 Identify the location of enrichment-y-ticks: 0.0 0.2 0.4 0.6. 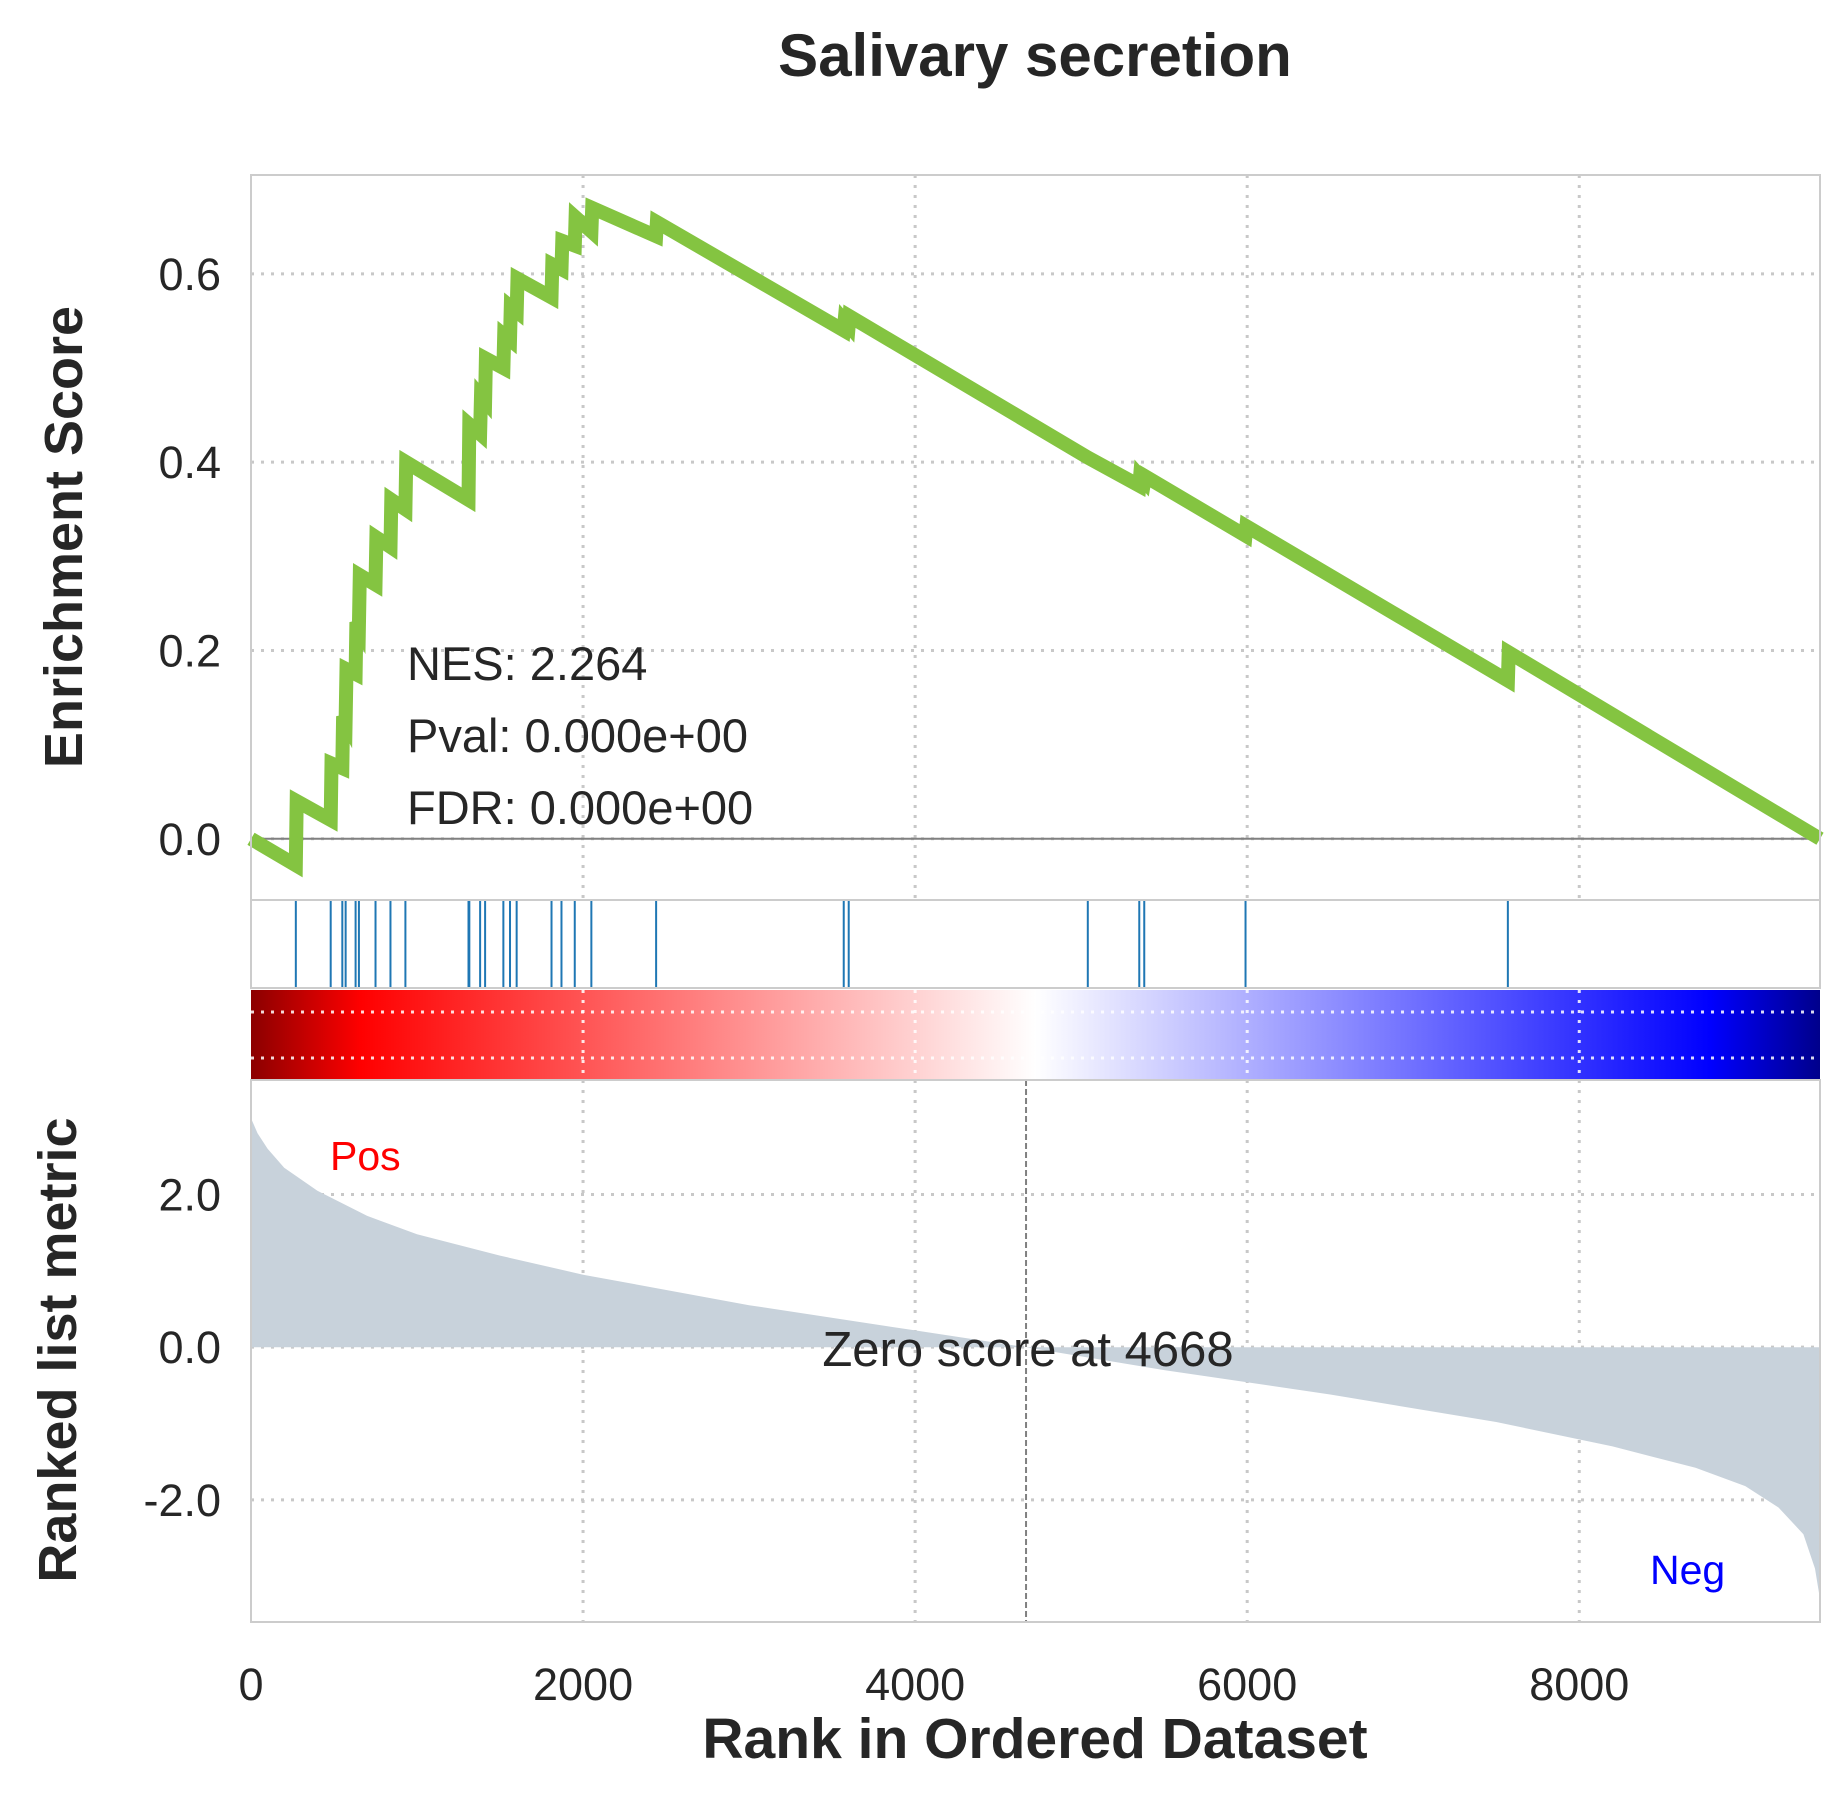
(189, 557).